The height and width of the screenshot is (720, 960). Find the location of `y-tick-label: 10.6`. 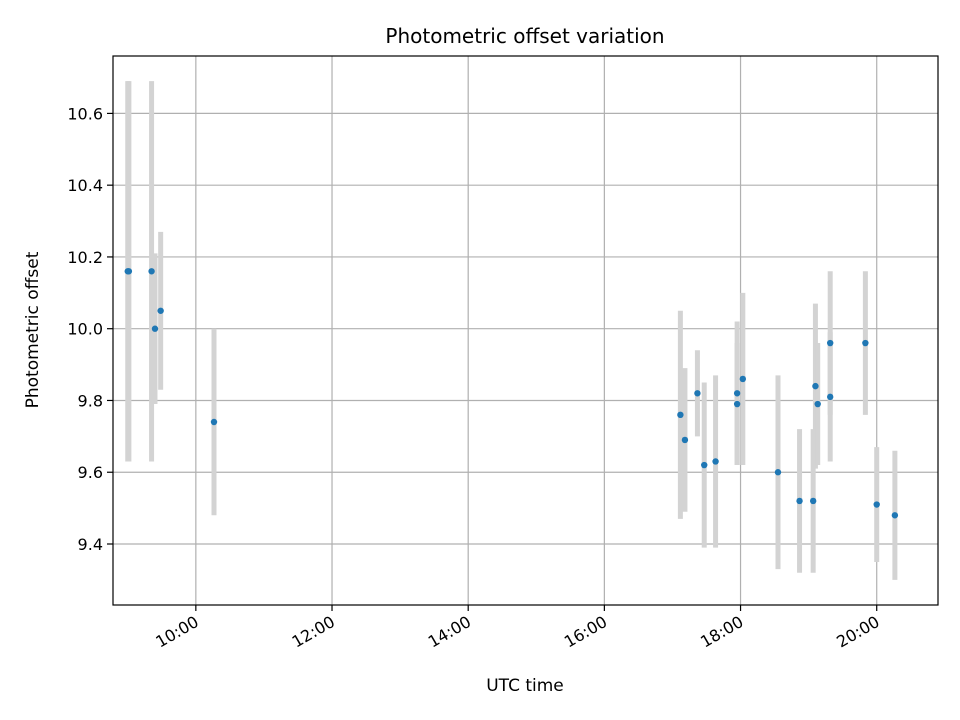

y-tick-label: 10.6 is located at coordinates (85, 113).